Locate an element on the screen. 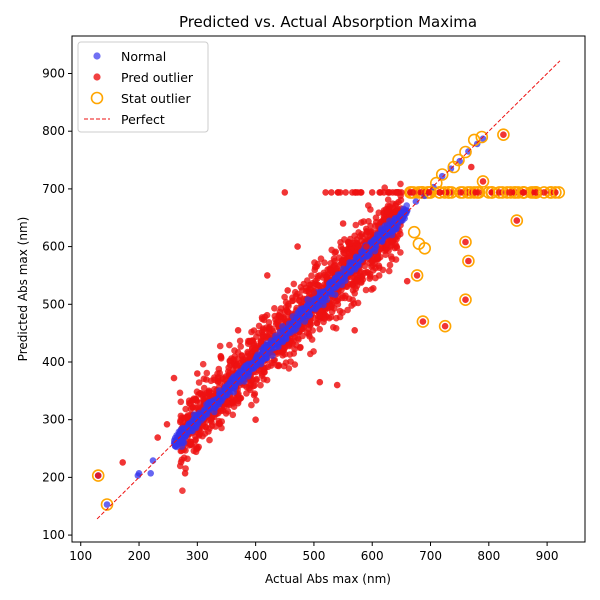 This screenshot has height=600, width=600. y-tick-label: 400 is located at coordinates (53, 362).